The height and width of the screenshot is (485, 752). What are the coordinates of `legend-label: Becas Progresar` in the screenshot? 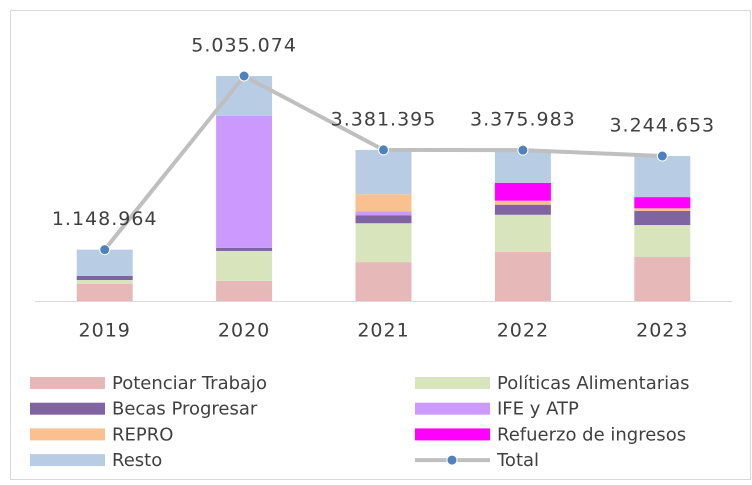 It's located at (185, 409).